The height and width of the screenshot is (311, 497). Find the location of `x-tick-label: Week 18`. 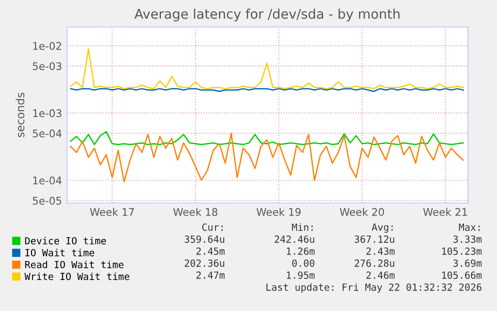

x-tick-label: Week 18 is located at coordinates (195, 212).